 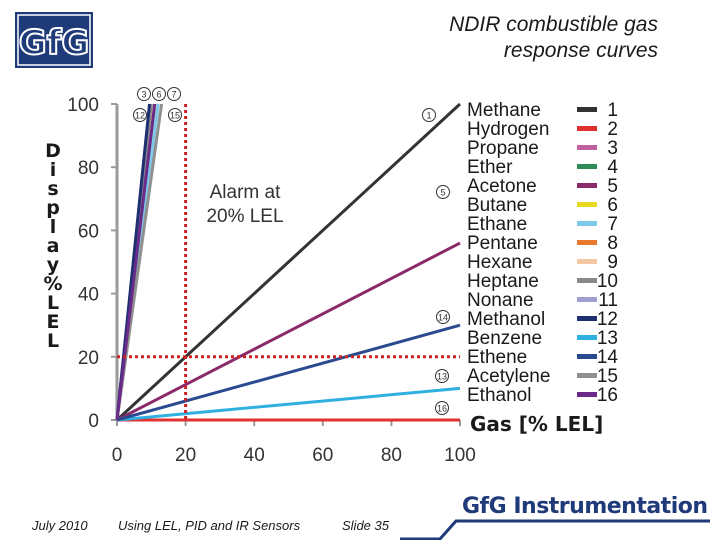 What do you see at coordinates (508, 38) in the screenshot?
I see `slide-title: NDIR combustible gas response curves` at bounding box center [508, 38].